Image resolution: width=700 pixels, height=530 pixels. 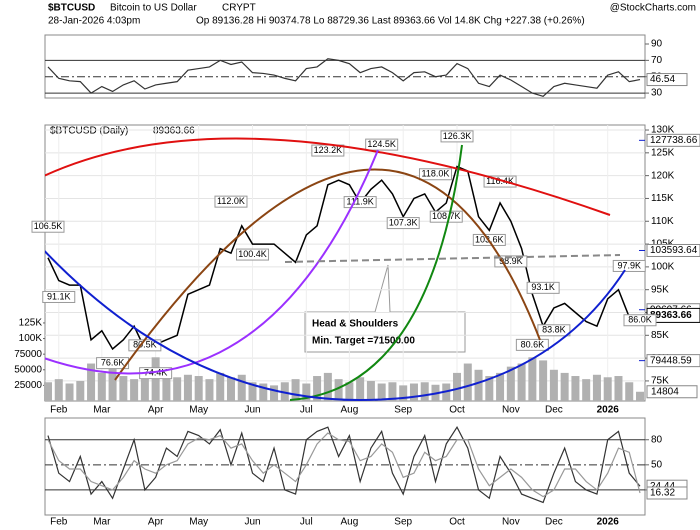 What do you see at coordinates (31, 323) in the screenshot?
I see `y2-tick-label: 125K` at bounding box center [31, 323].